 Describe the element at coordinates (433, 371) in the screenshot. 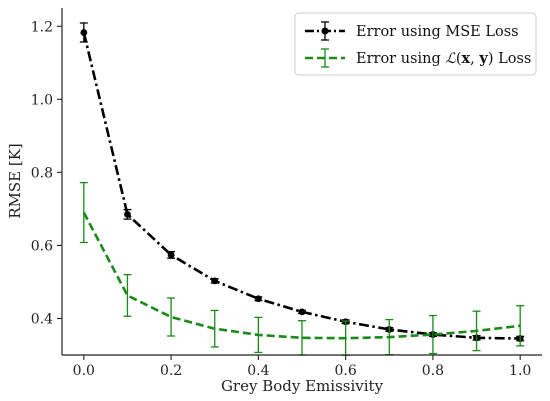

I see `x-tick-label: 0.8` at that location.